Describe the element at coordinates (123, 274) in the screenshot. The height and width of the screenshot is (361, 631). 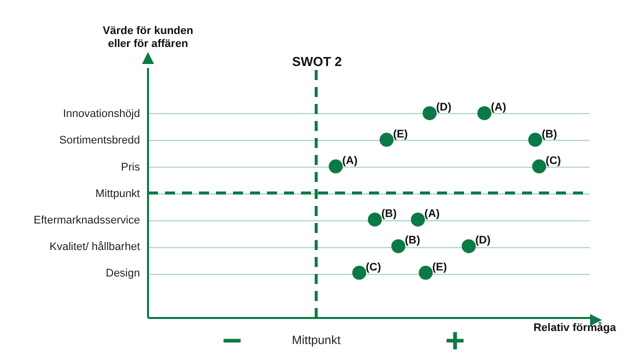
I see `y-tick-label: Design` at that location.